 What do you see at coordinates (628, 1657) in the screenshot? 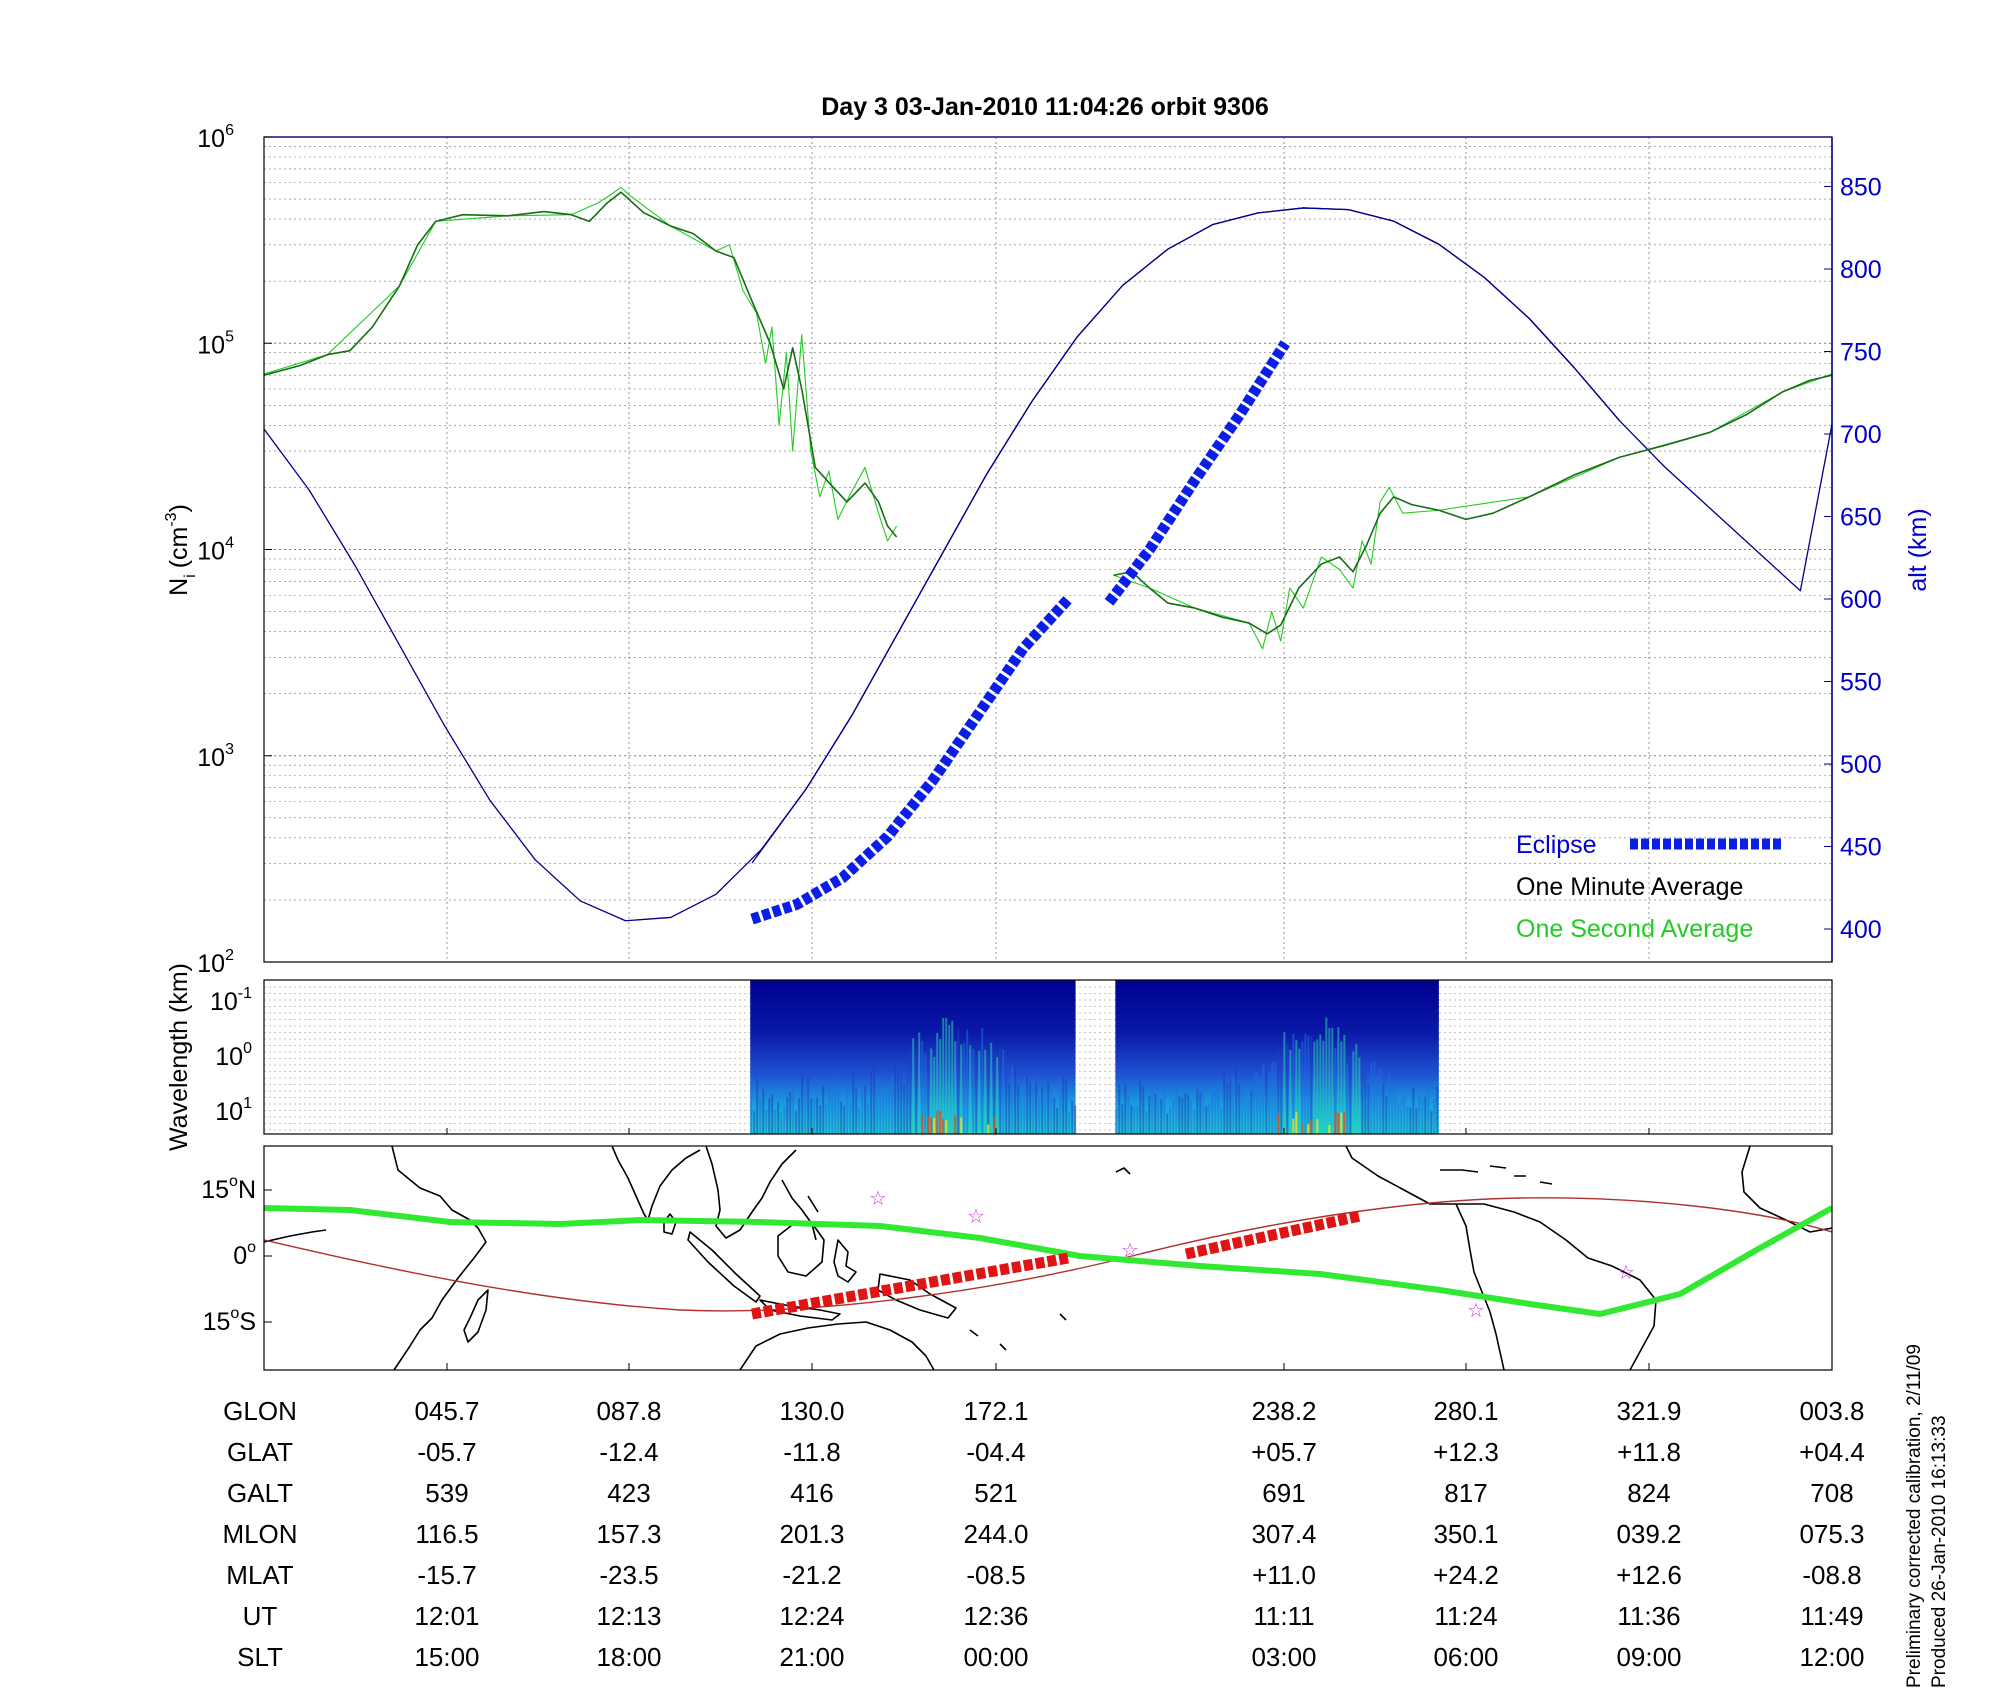
I see `table-cell: 18:00` at bounding box center [628, 1657].